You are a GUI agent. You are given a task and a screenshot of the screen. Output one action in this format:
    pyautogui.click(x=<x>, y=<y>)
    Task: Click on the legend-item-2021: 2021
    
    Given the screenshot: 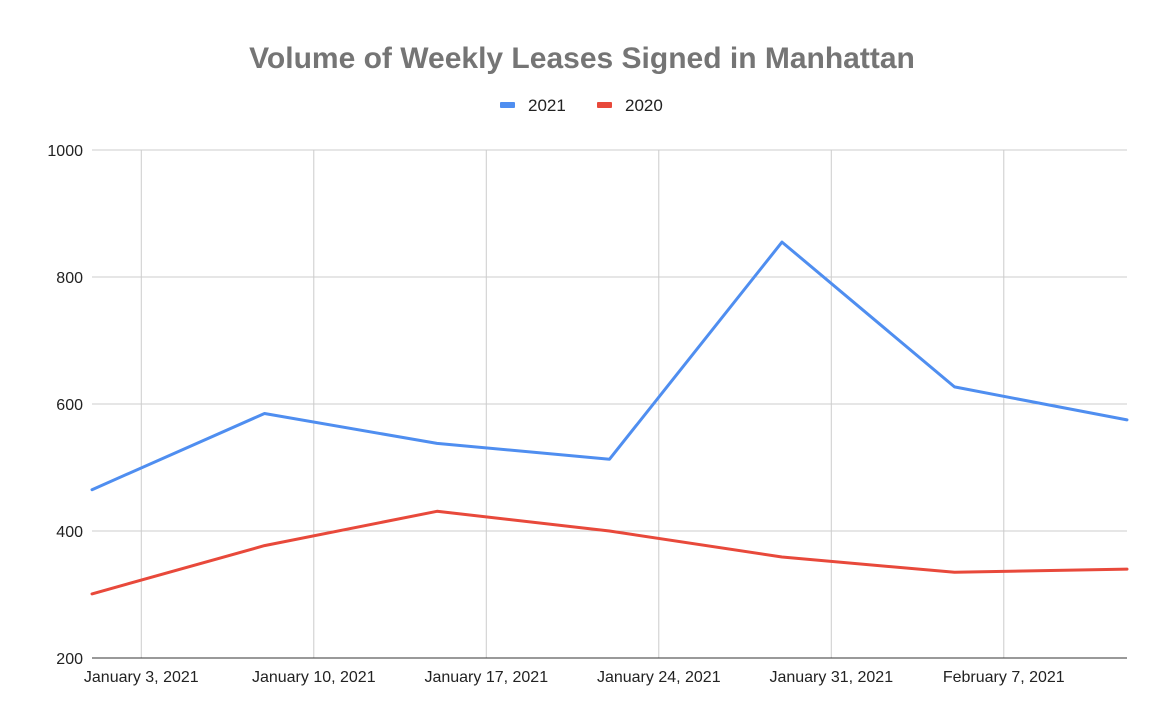 What is the action you would take?
    pyautogui.click(x=533, y=105)
    